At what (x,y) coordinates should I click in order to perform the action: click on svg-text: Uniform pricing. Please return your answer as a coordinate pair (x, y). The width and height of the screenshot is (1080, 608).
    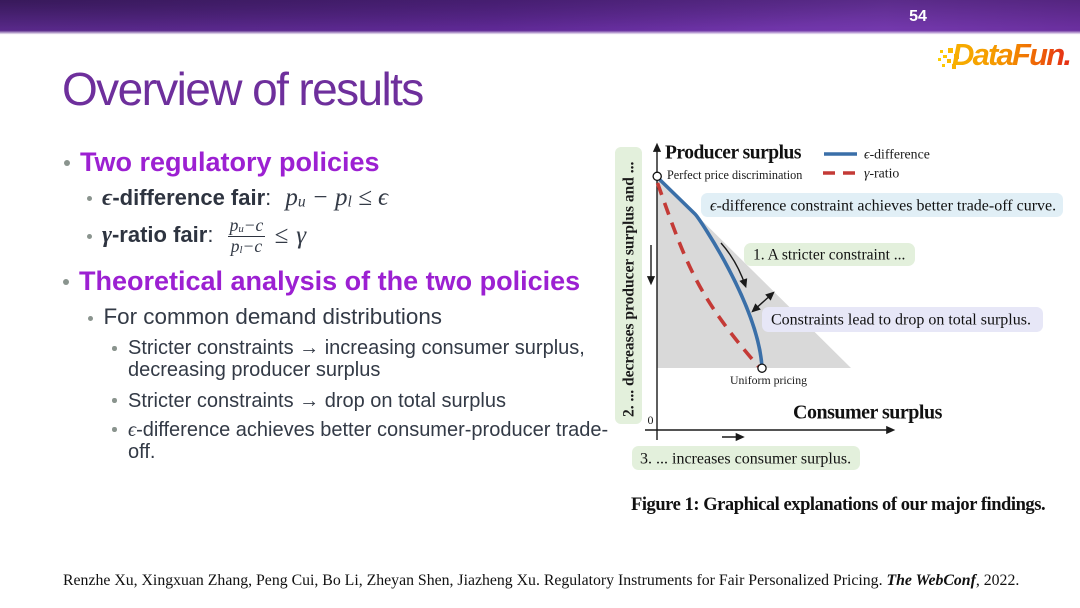
    Looking at the image, I should click on (768, 380).